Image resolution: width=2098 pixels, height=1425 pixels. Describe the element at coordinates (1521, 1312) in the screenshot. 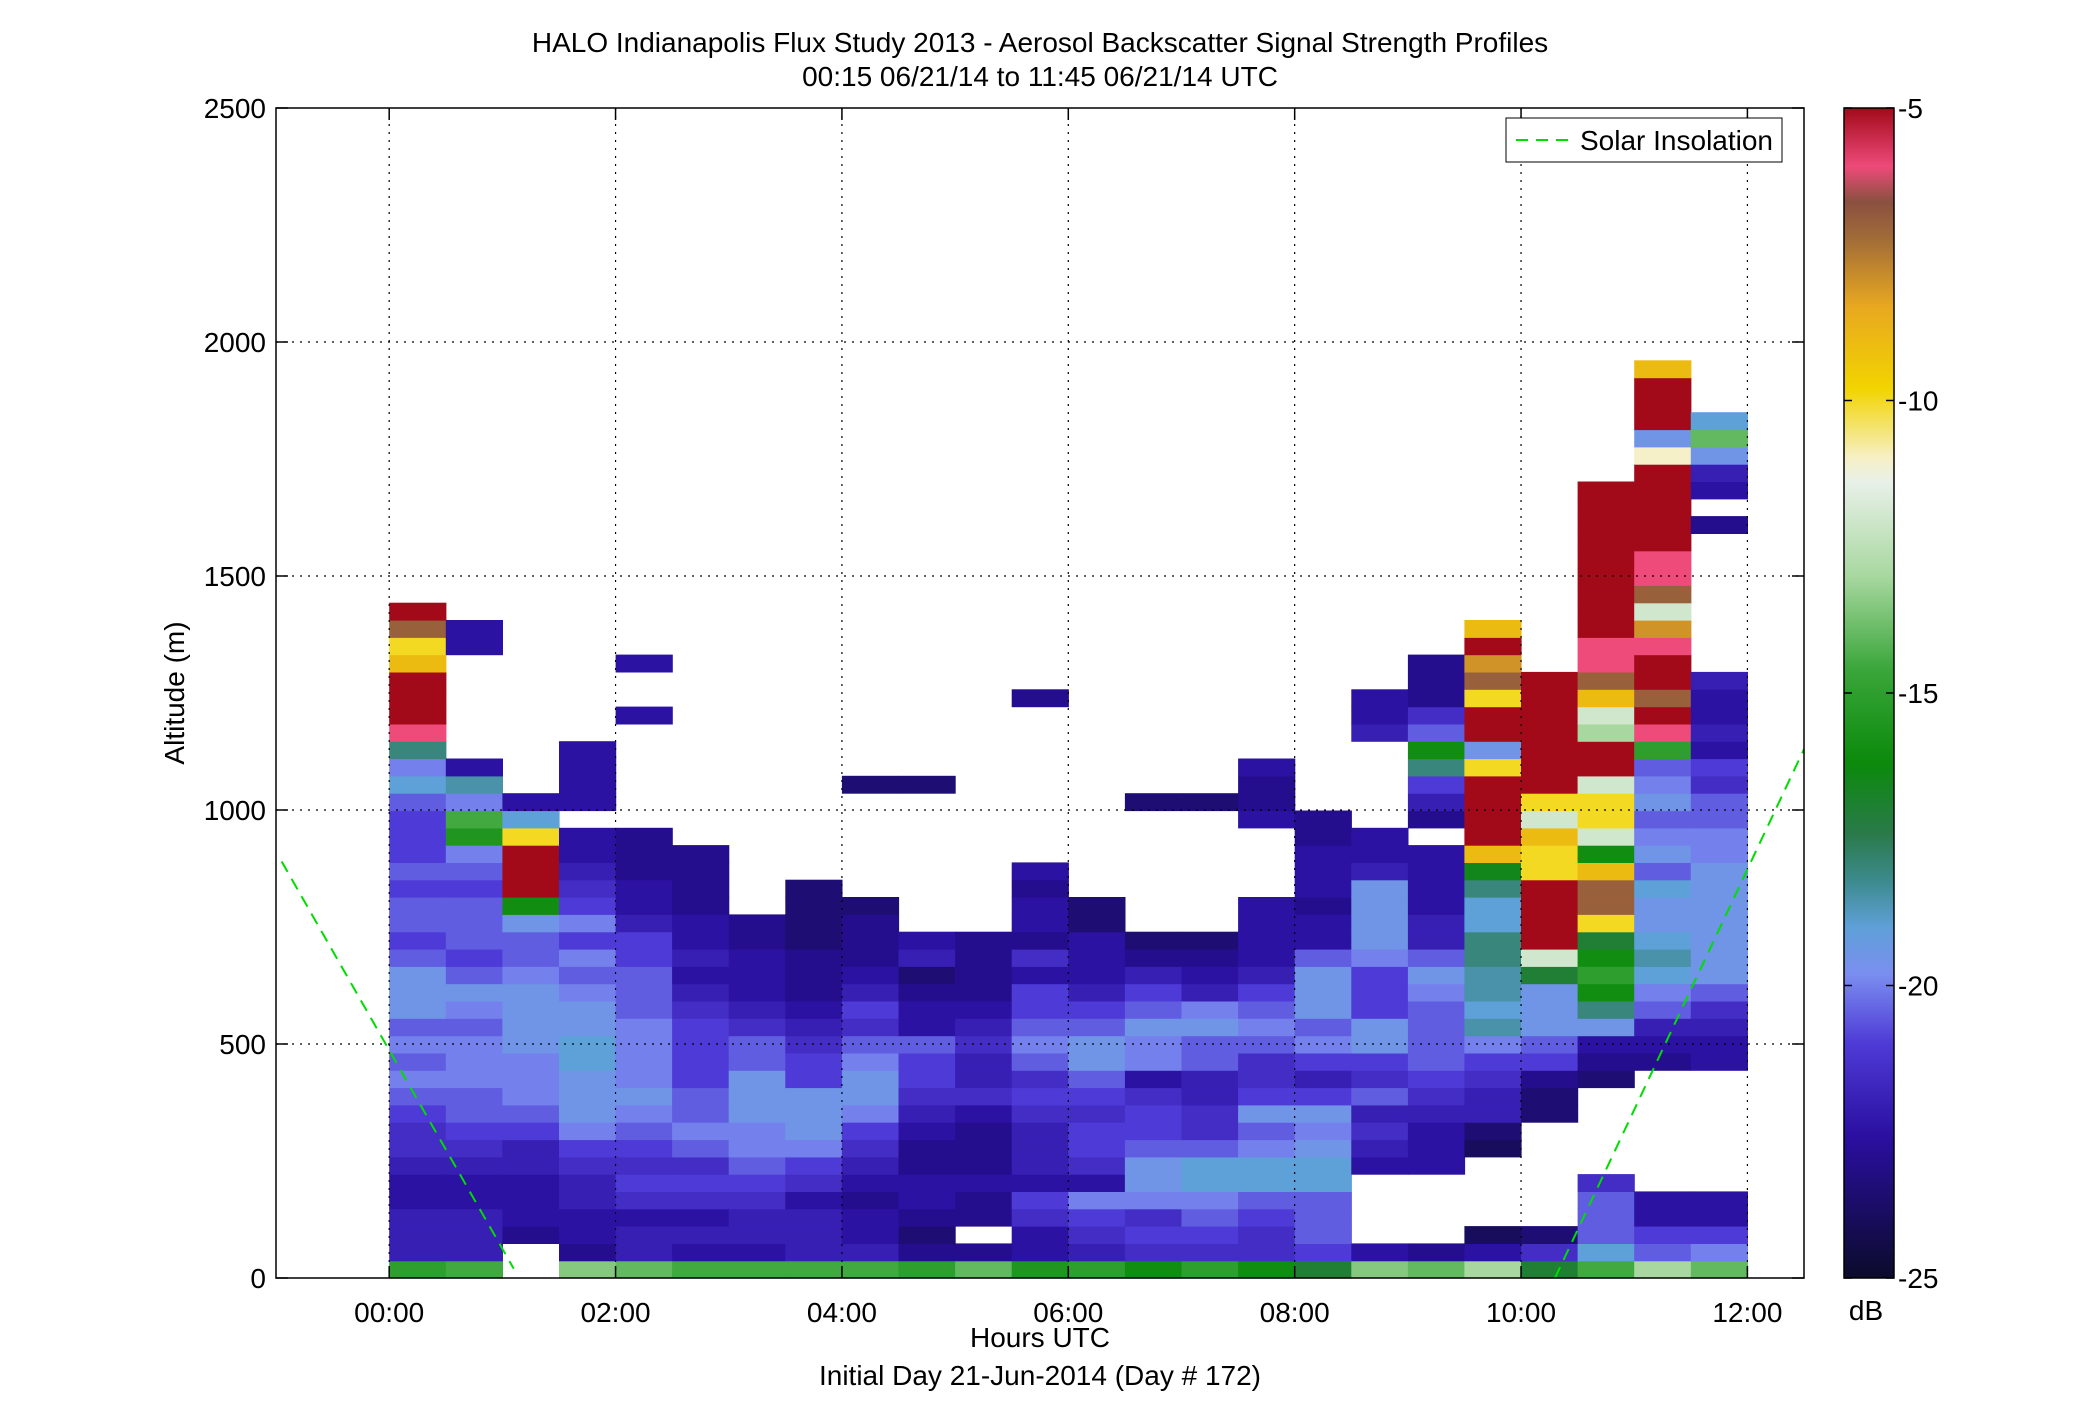

I see `x-tick-label: 10:00` at that location.